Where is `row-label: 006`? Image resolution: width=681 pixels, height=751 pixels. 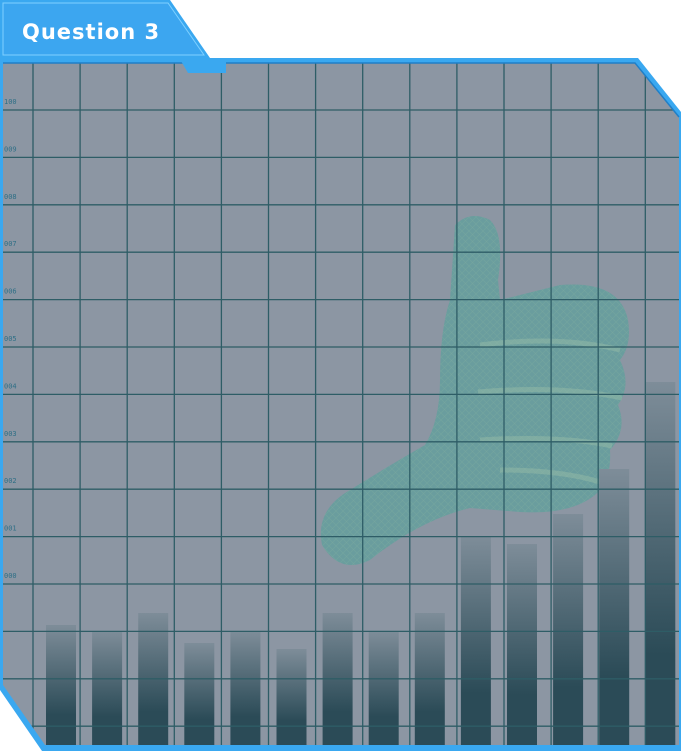
row-label: 006 is located at coordinates (10, 292).